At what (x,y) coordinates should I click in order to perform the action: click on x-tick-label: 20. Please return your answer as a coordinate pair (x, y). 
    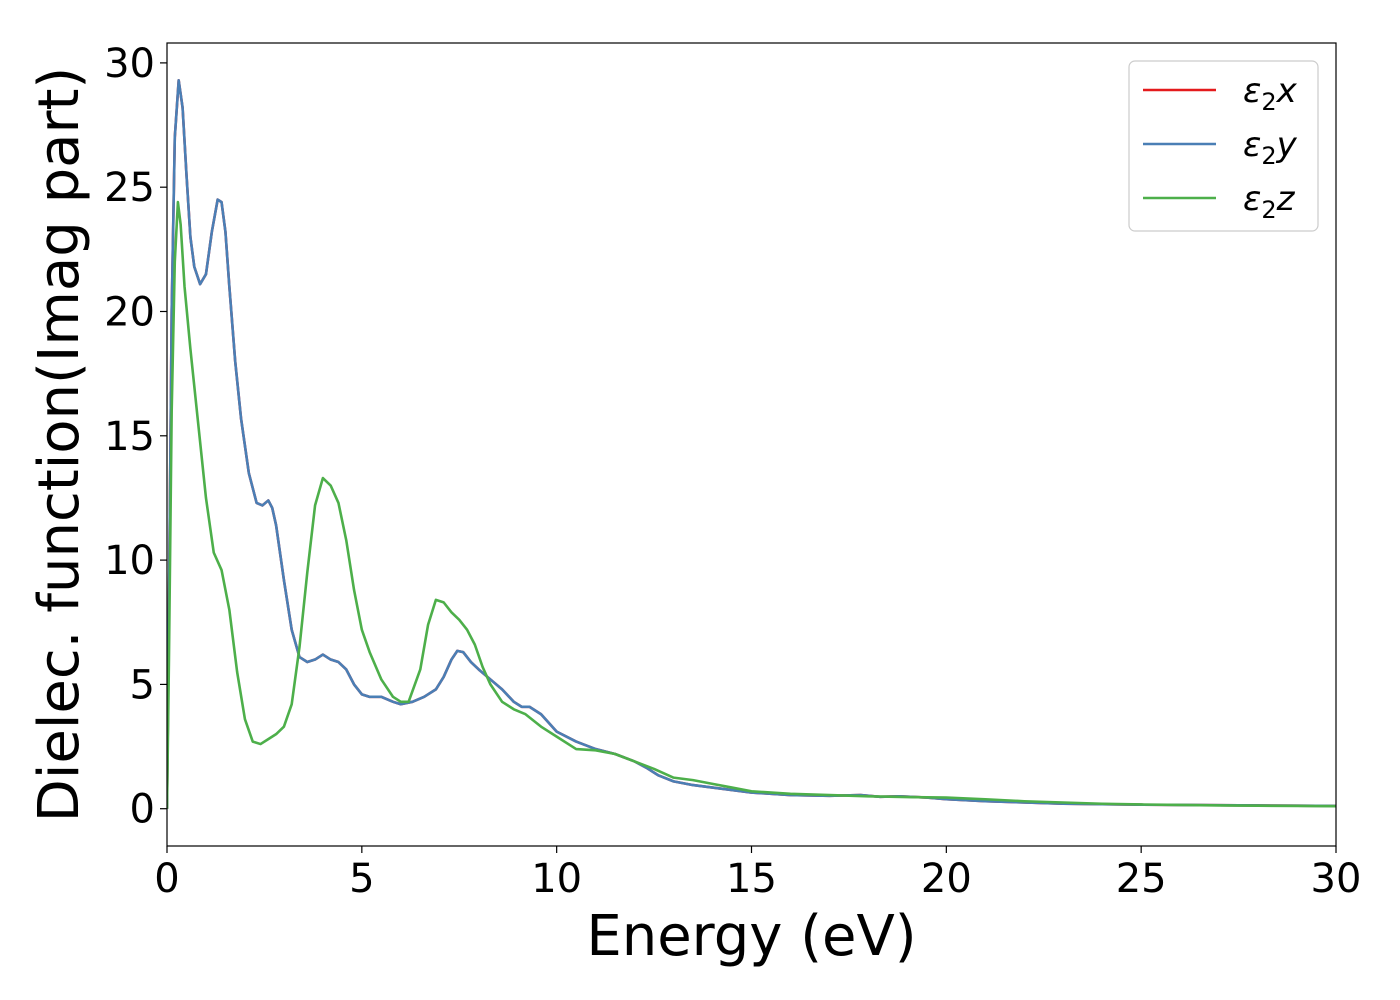
    Looking at the image, I should click on (946, 879).